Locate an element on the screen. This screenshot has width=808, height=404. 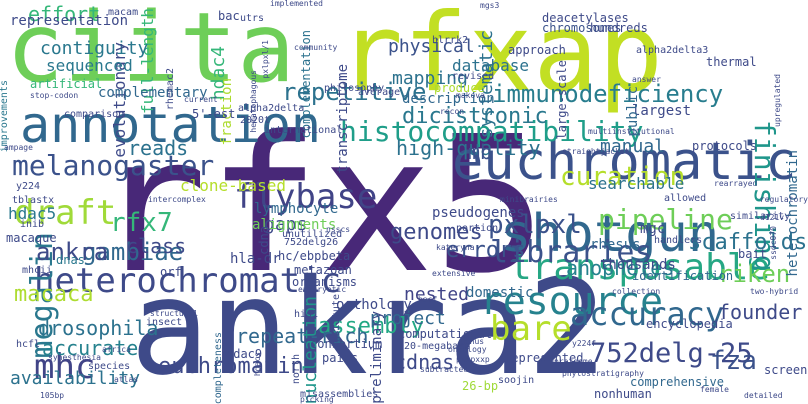
word-hdacs: hdacs is located at coordinates (257, 364).